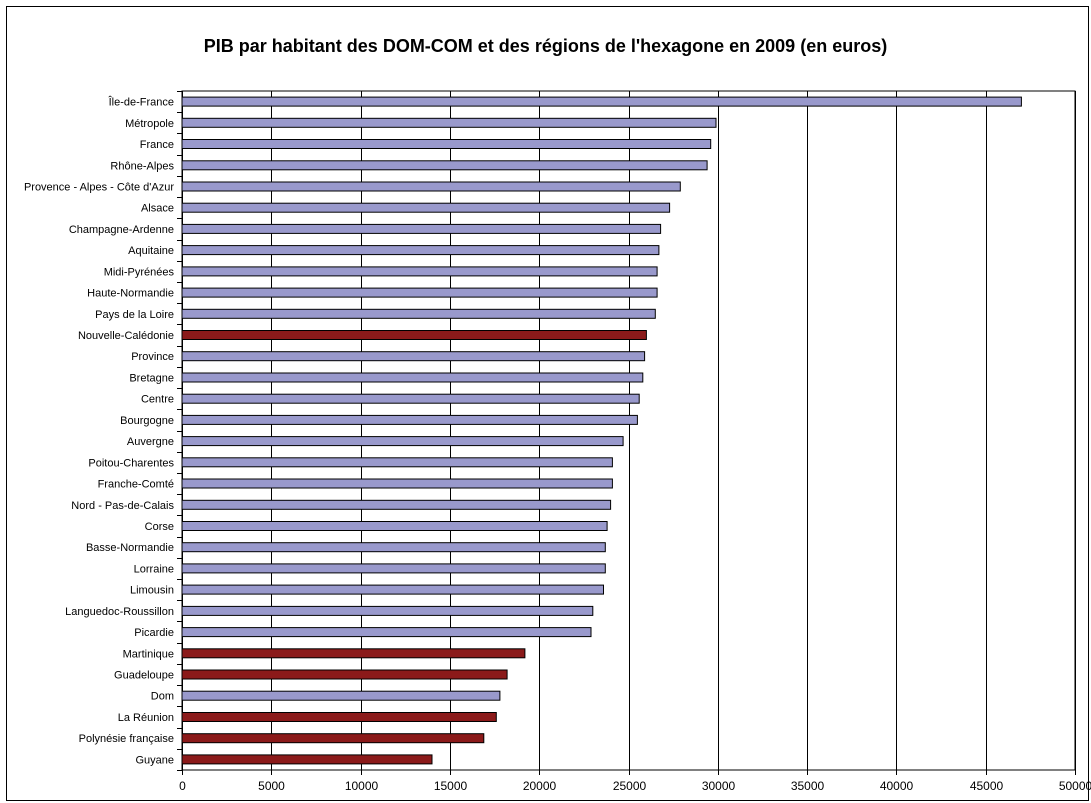 Image resolution: width=1091 pixels, height=803 pixels. Describe the element at coordinates (271, 786) in the screenshot. I see `x-tick-label: 5000` at that location.